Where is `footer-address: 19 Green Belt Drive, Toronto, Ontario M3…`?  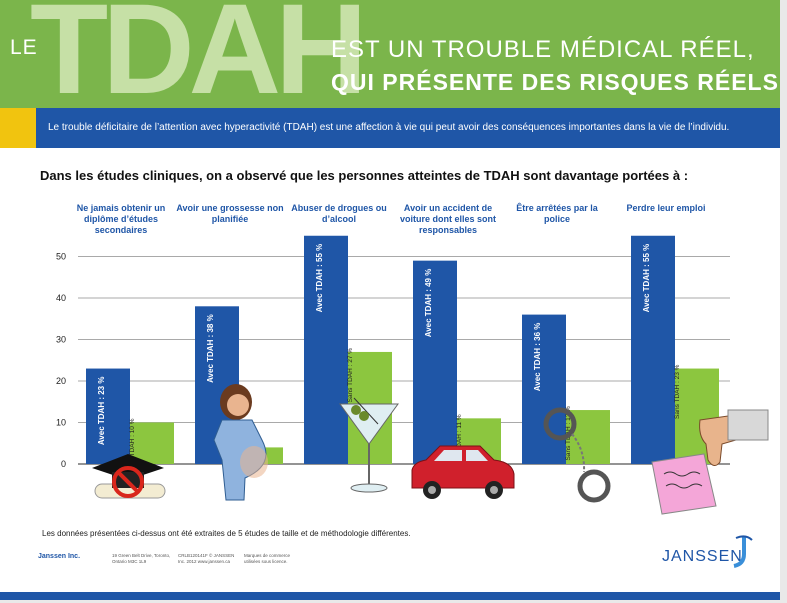 footer-address: 19 Green Belt Drive, Toronto, Ontario M3… is located at coordinates (141, 558).